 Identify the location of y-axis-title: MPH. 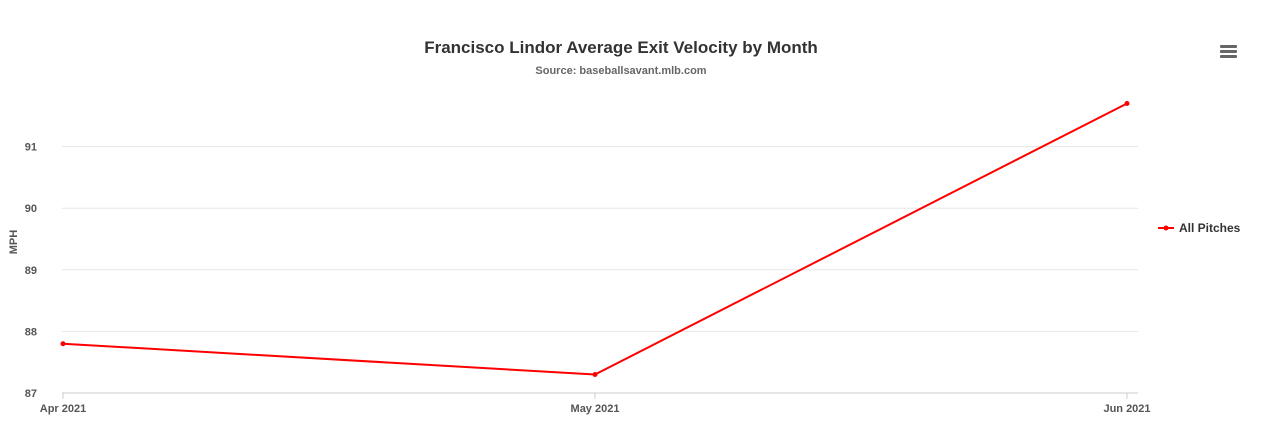
(14, 242).